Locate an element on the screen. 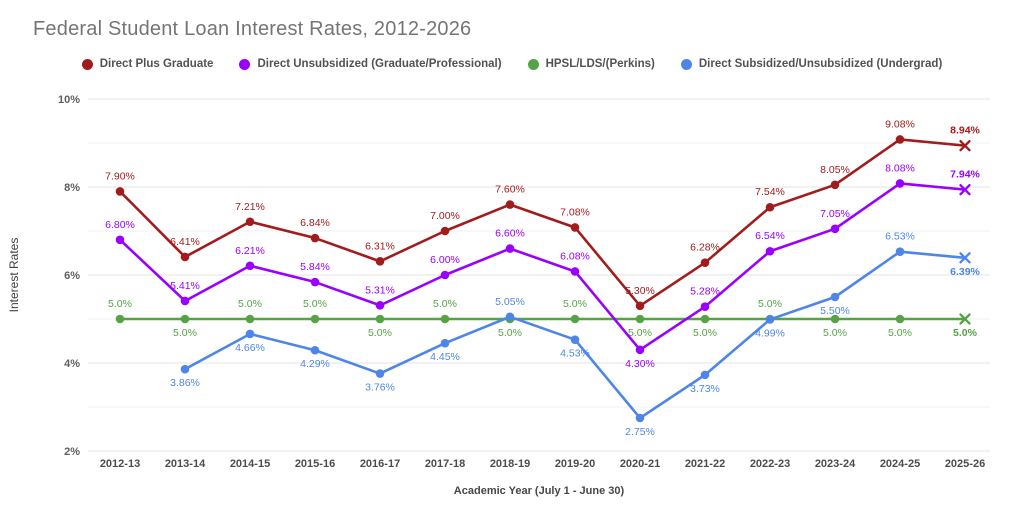 The width and height of the screenshot is (1024, 524). data-label-hpsl-lds-perkins-2012-13: 5.0% is located at coordinates (120, 304).